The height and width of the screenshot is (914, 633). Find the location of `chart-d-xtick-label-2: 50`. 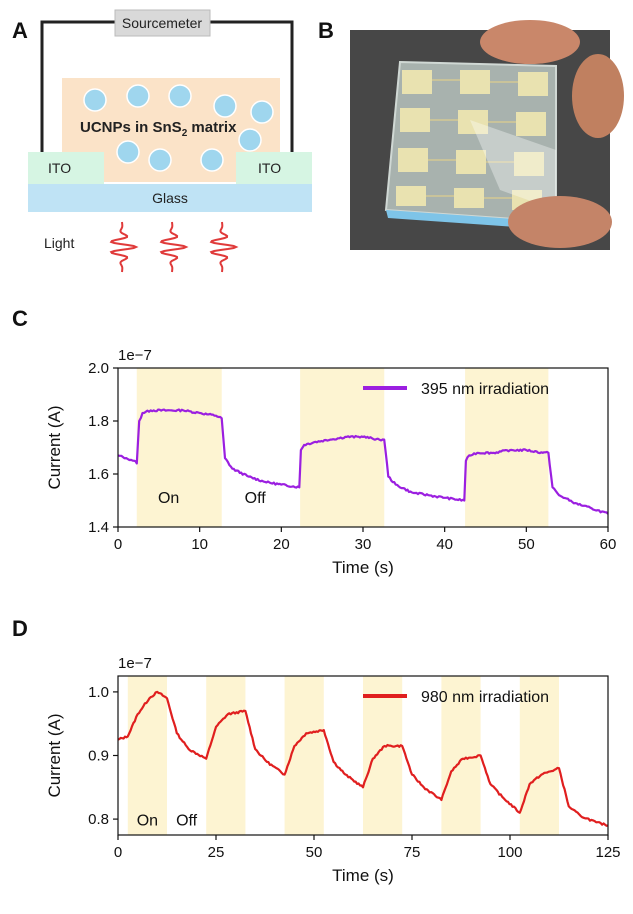

chart-d-xtick-label-2: 50 is located at coordinates (314, 852).